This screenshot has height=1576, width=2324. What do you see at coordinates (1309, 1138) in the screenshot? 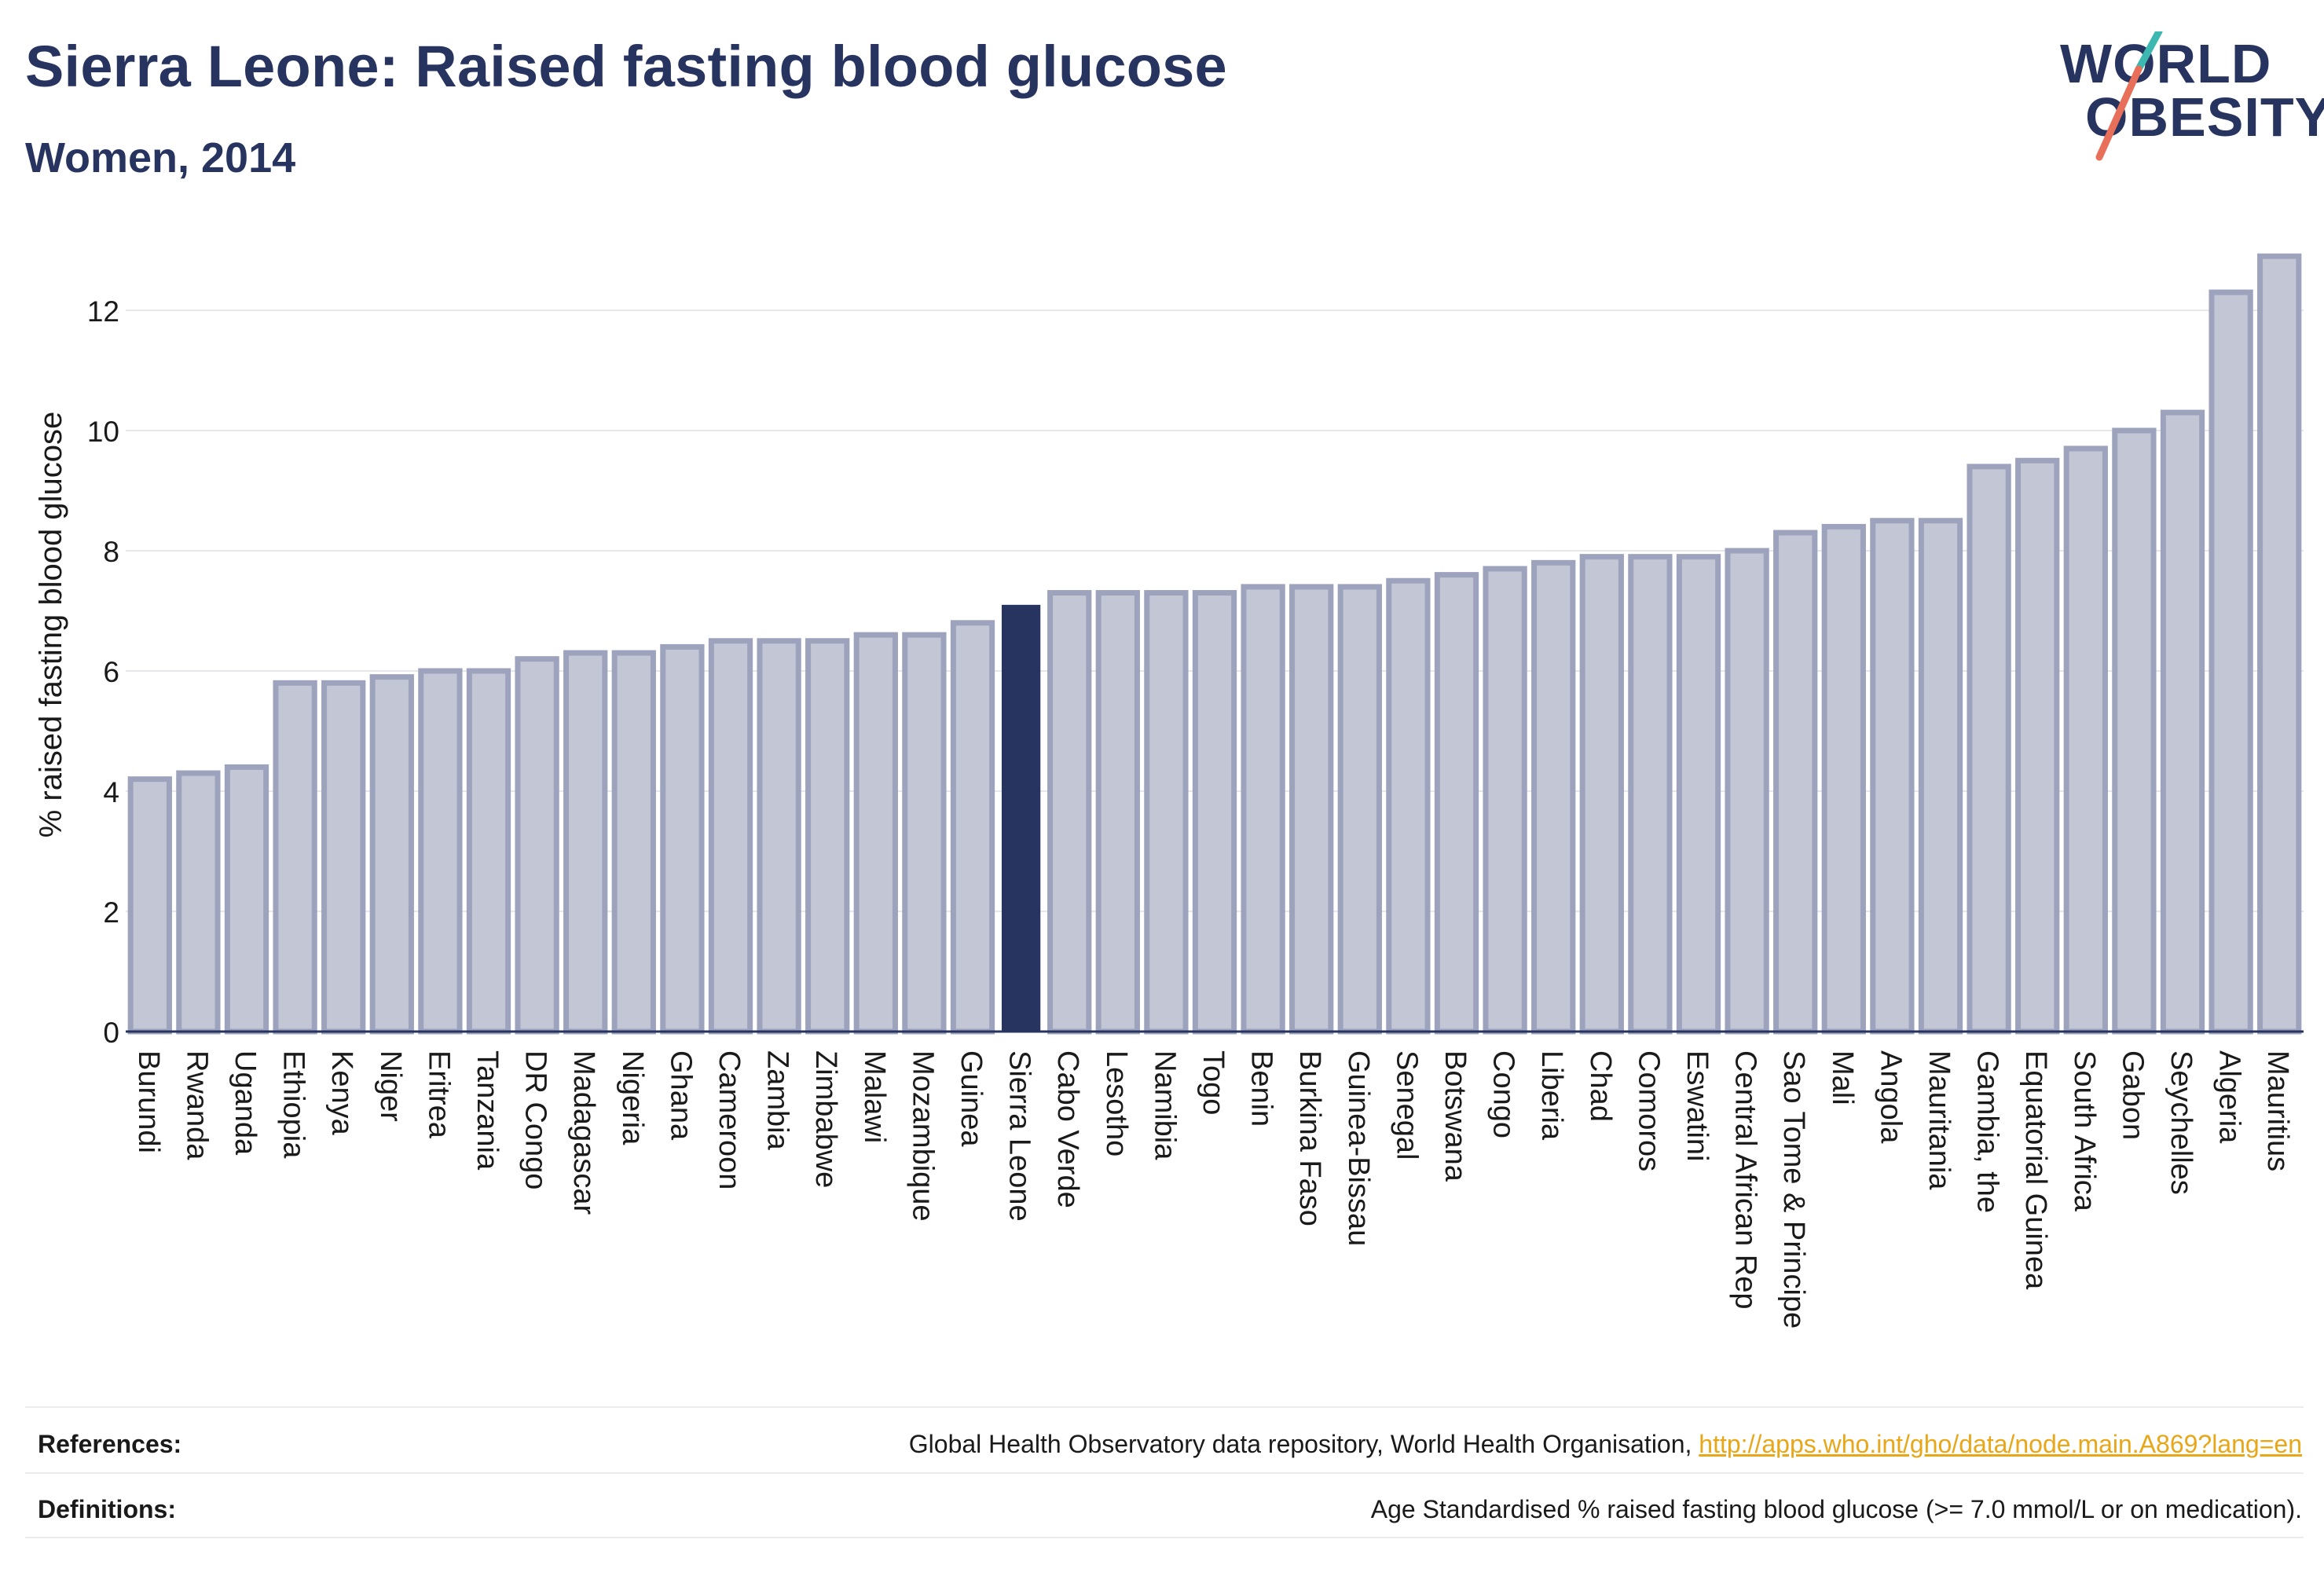
I see `x-tick-label: Burkina Faso` at bounding box center [1309, 1138].